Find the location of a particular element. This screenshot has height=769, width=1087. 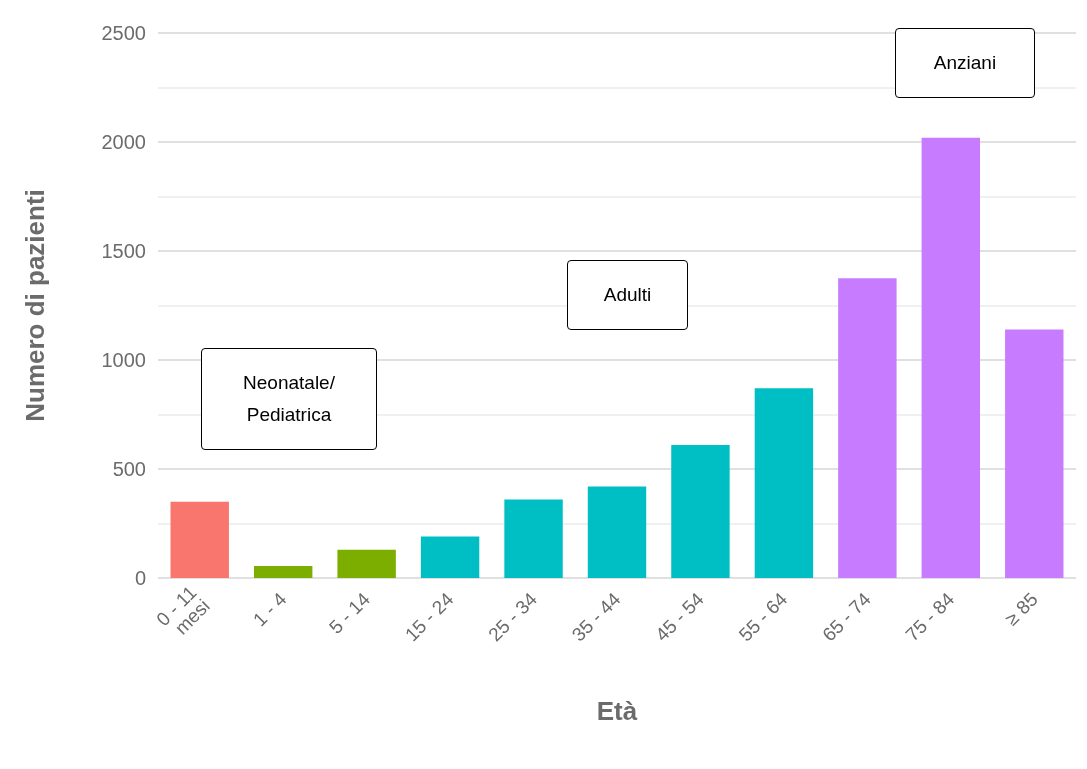

x-tick-label: ≥ 85 is located at coordinates (1021, 609).